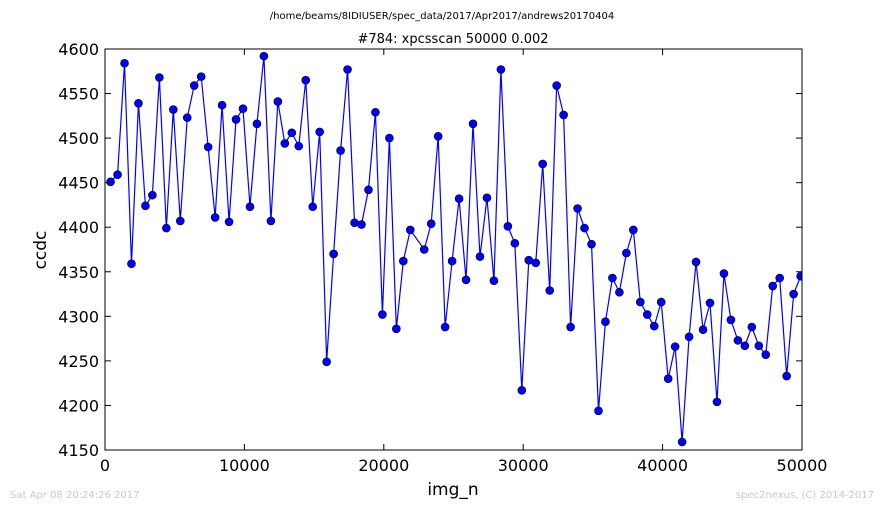 Image resolution: width=884 pixels, height=509 pixels. What do you see at coordinates (662, 465) in the screenshot?
I see `x-tick-label: 40000` at bounding box center [662, 465].